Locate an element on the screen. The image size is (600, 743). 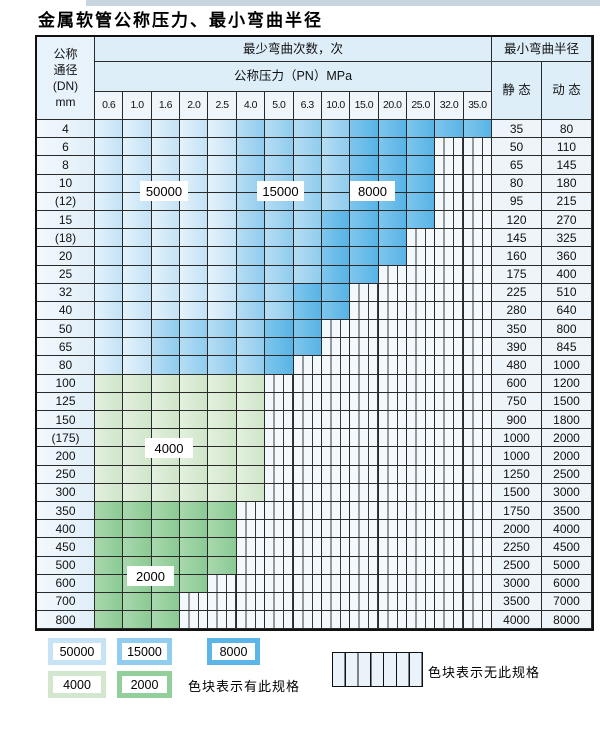
legend-swatch-8000: 8000 is located at coordinates (233, 651).